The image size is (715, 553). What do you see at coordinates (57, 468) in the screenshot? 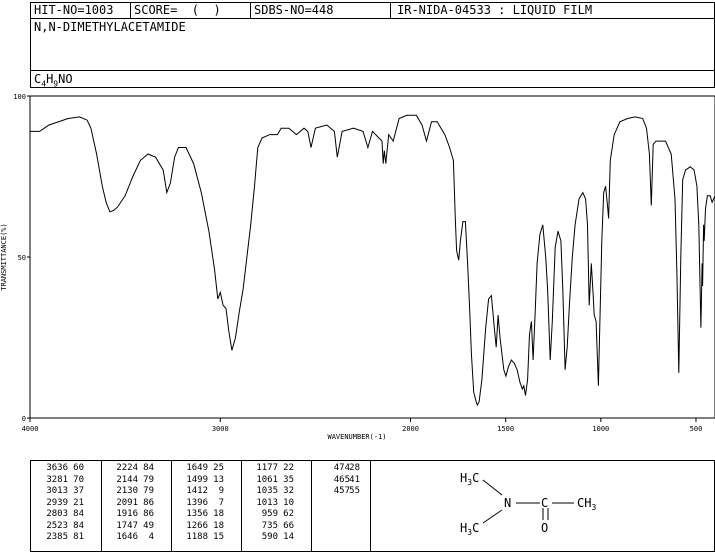
I see `peak-wavenumber: 3636` at bounding box center [57, 468].